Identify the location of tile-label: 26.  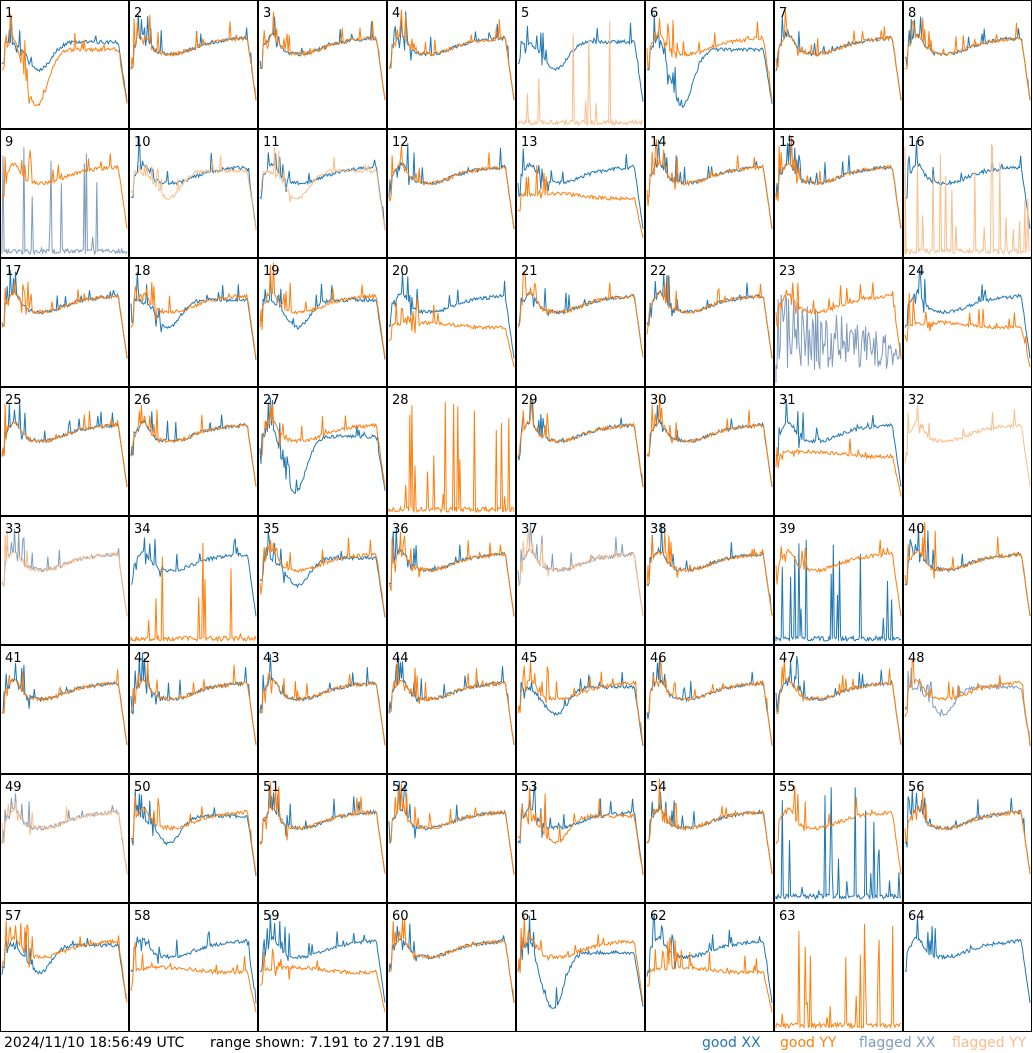
(142, 400).